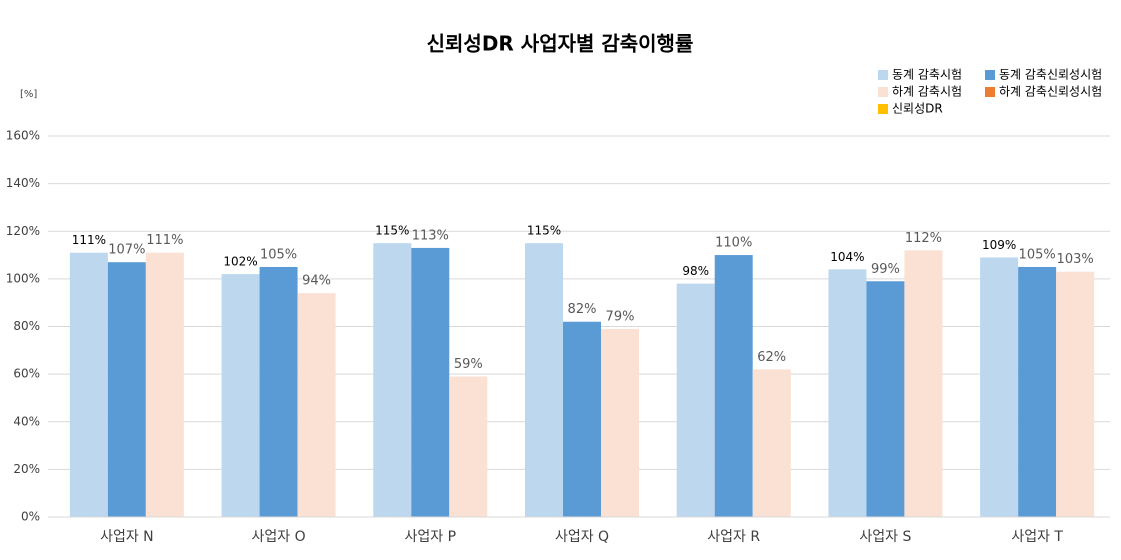  I want to click on y-tick-label: 120%, so click(23, 231).